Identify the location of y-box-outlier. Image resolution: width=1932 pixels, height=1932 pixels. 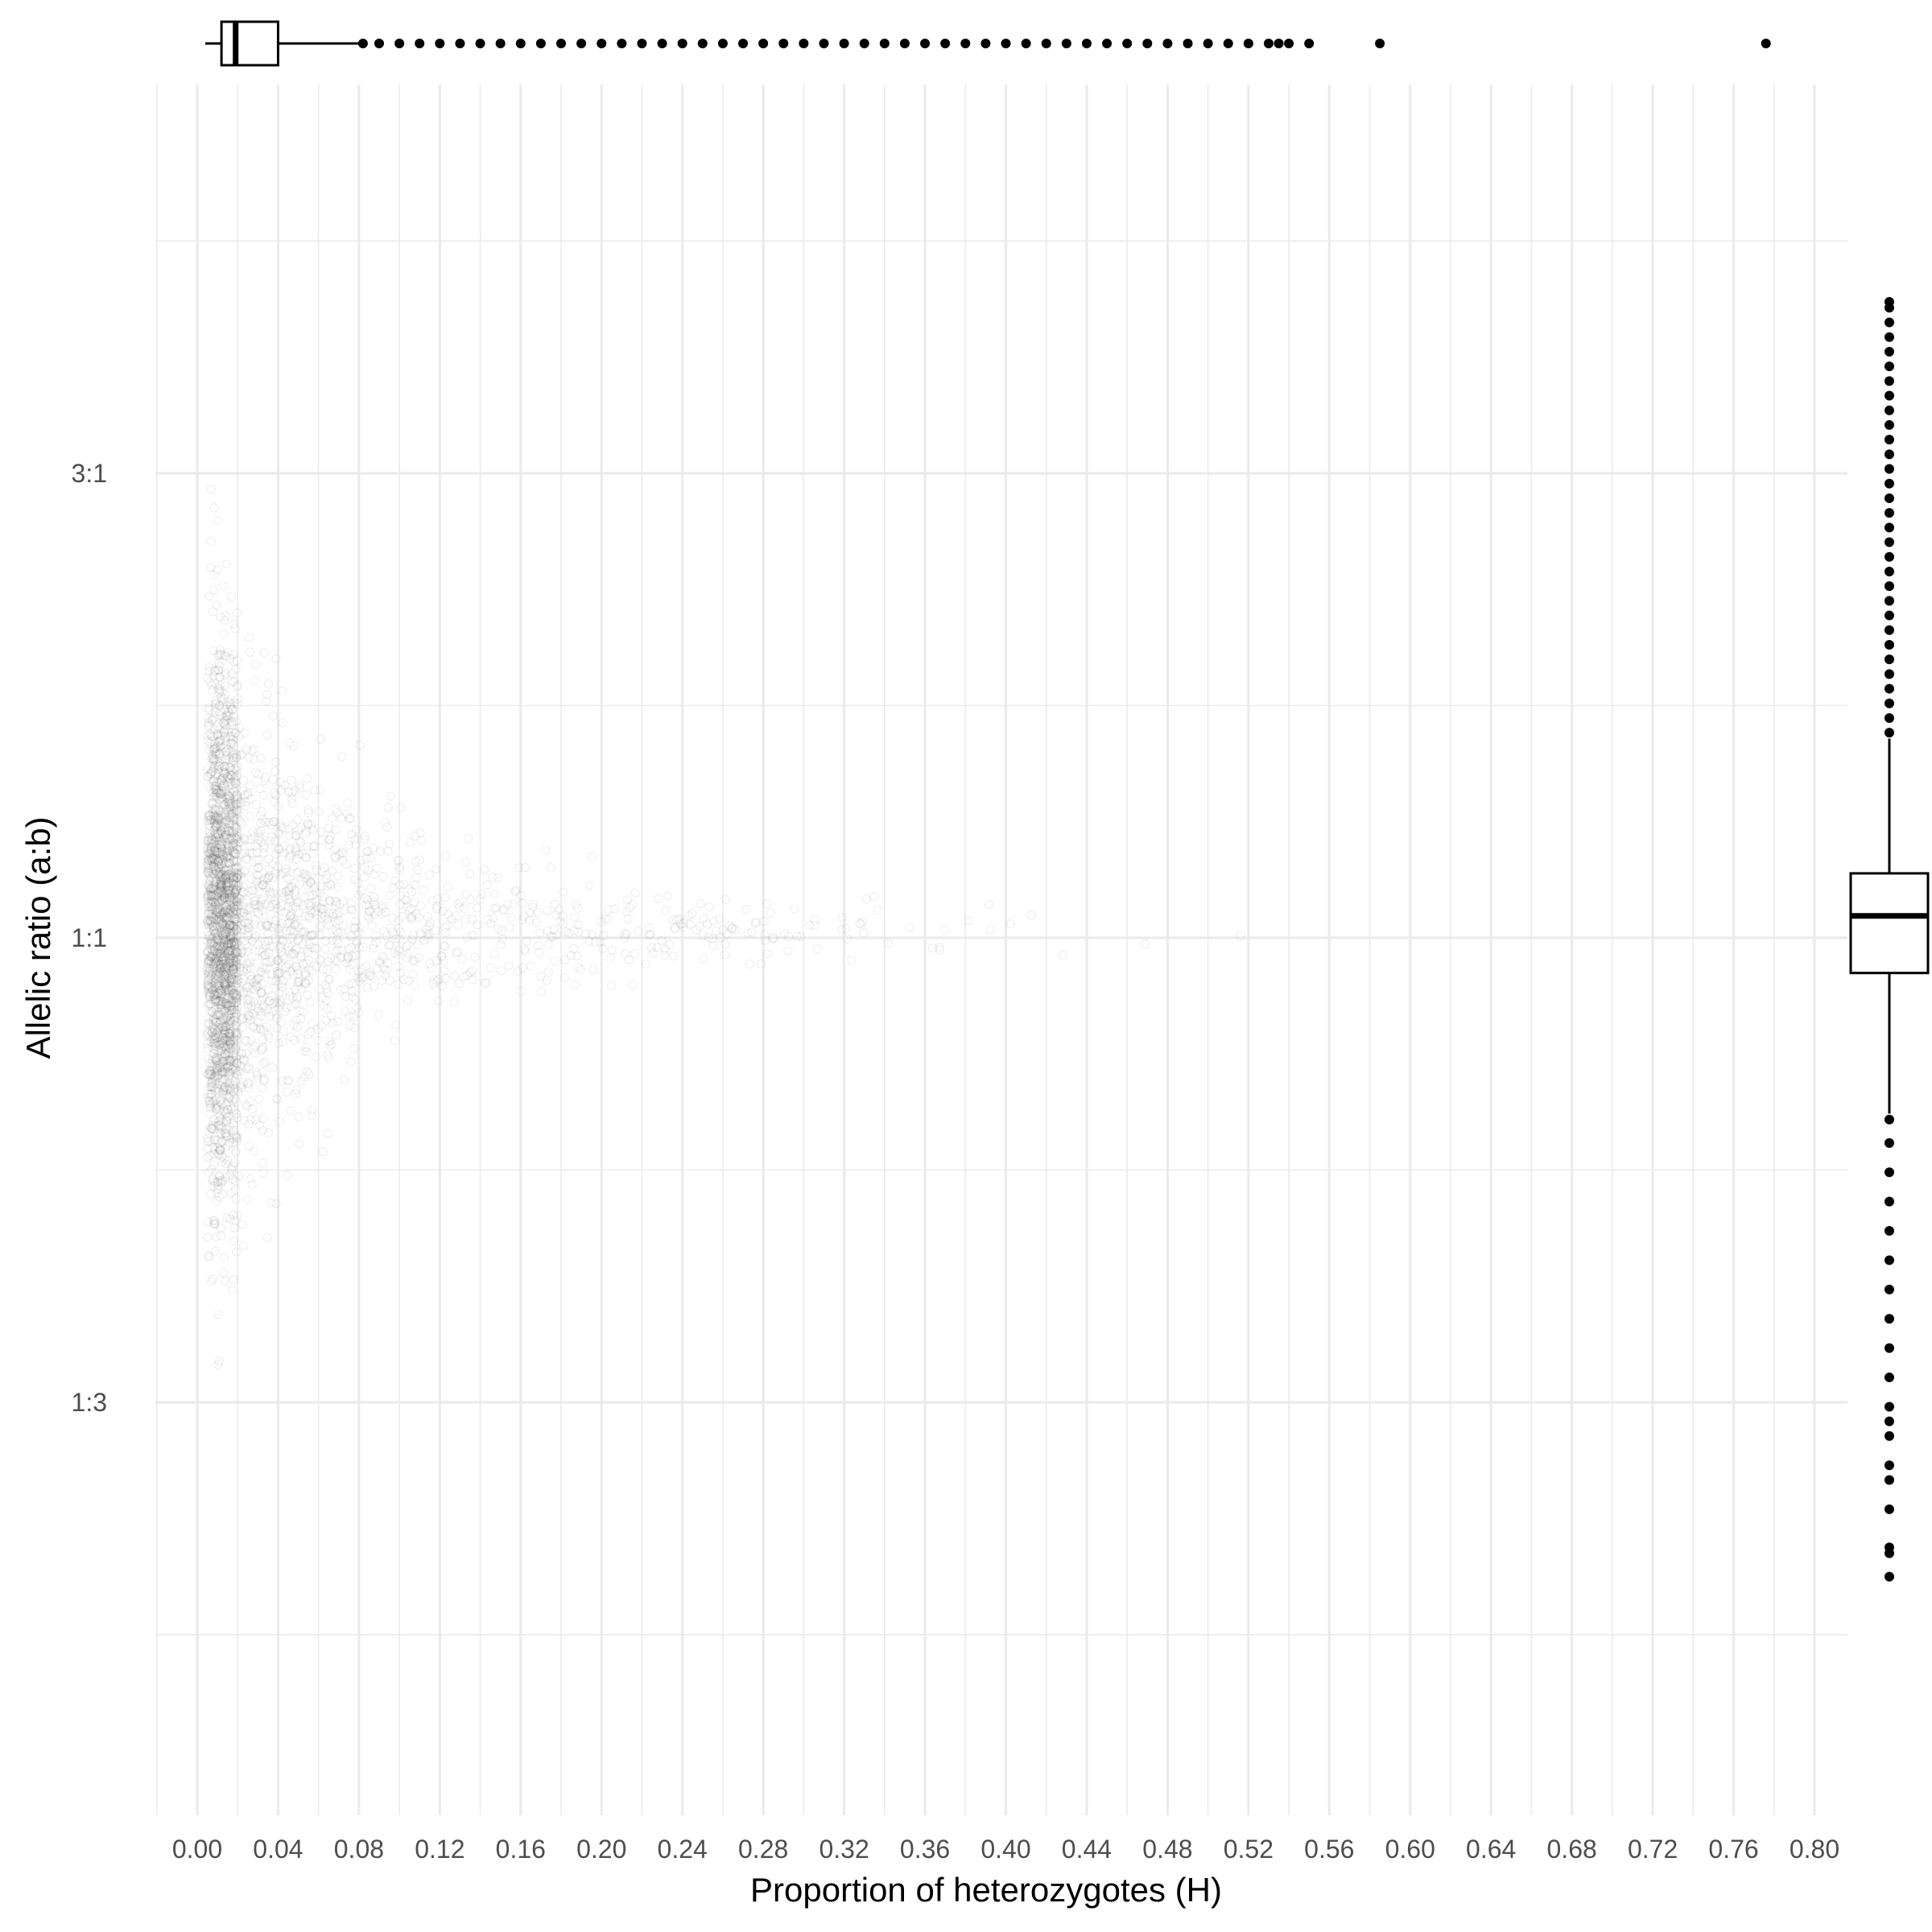
(1889, 410).